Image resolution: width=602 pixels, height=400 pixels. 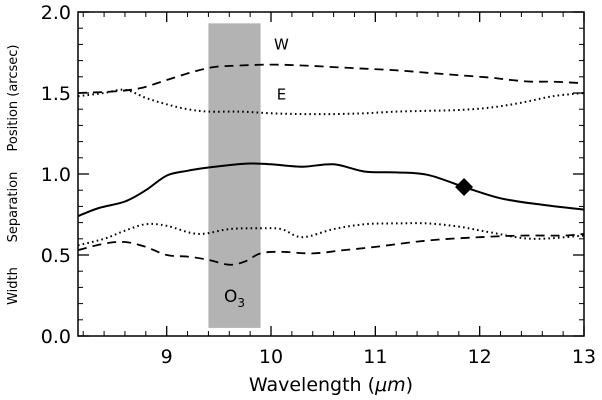 What do you see at coordinates (13, 286) in the screenshot?
I see `y-label-width: Width` at bounding box center [13, 286].